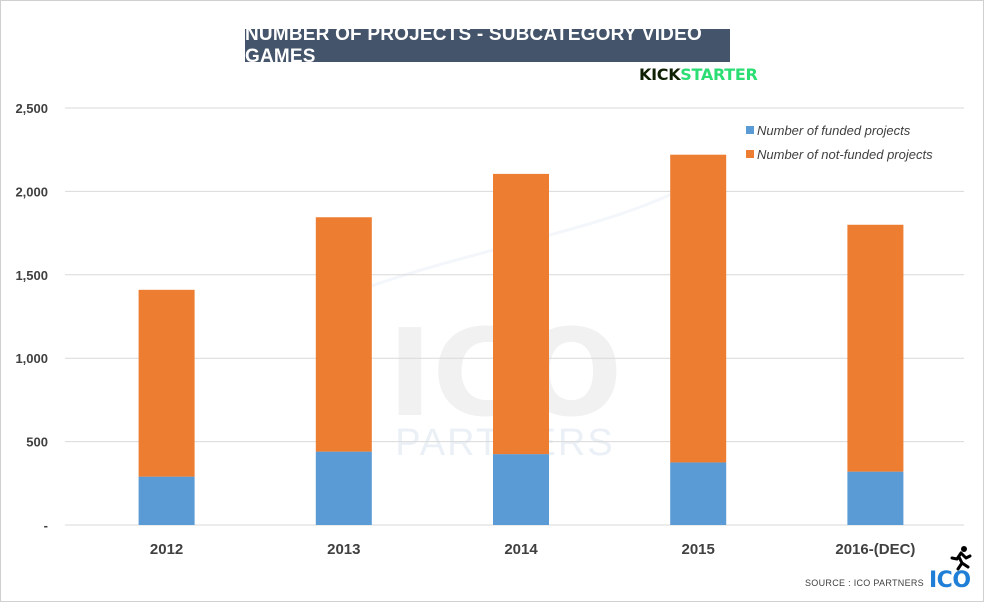  Describe the element at coordinates (343, 549) in the screenshot. I see `x-category-label: 2013` at that location.